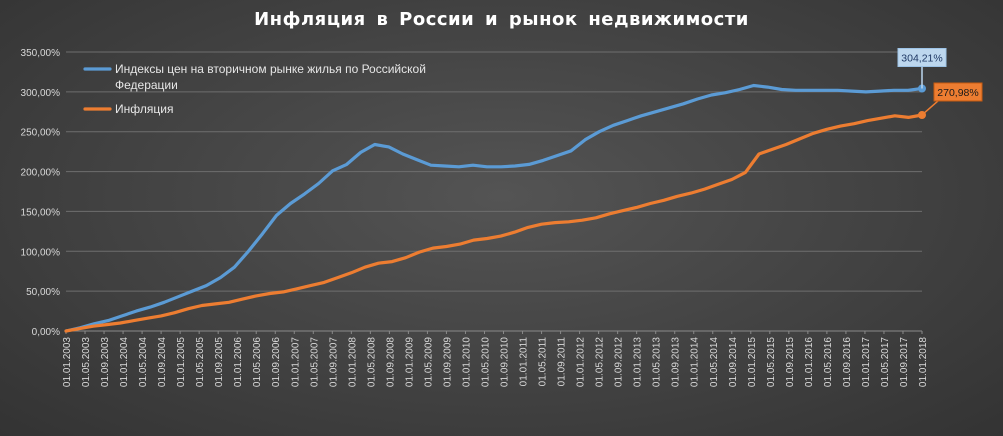  I want to click on y-tick-label: 250,00%, so click(41, 133).